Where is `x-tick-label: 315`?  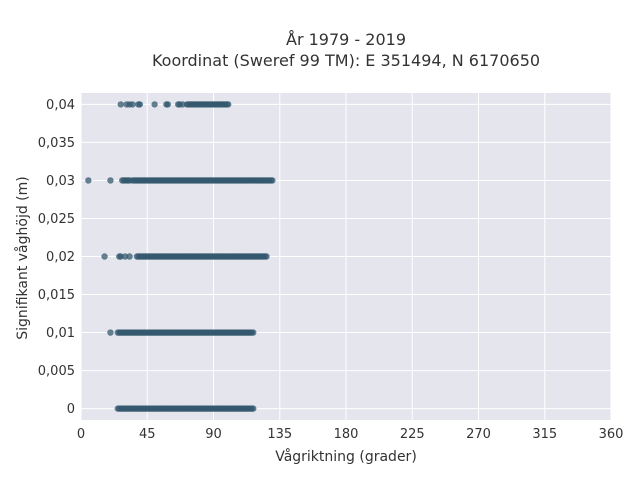
x-tick-label: 315 is located at coordinates (544, 434).